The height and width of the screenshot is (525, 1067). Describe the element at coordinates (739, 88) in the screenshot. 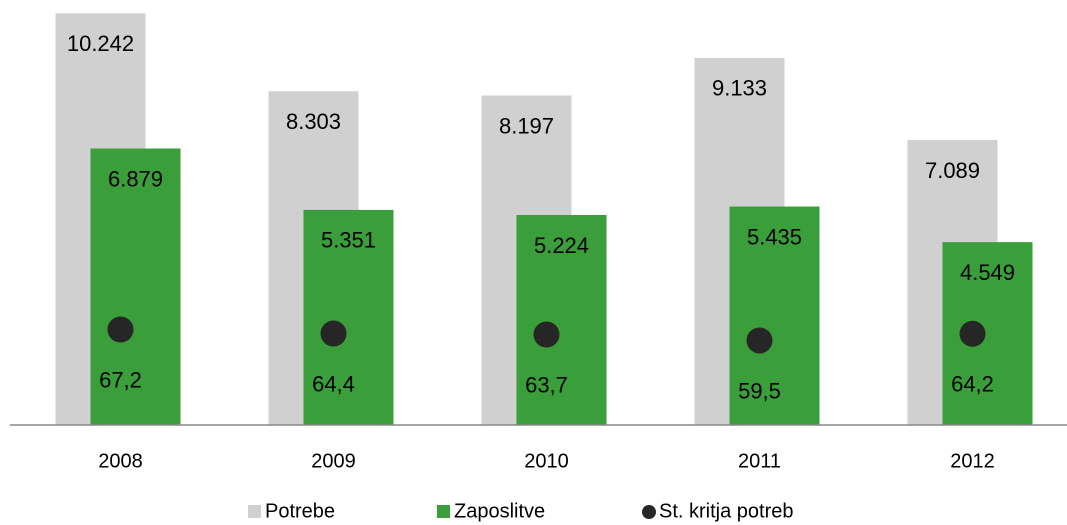

I see `bar-label: 9.133` at that location.